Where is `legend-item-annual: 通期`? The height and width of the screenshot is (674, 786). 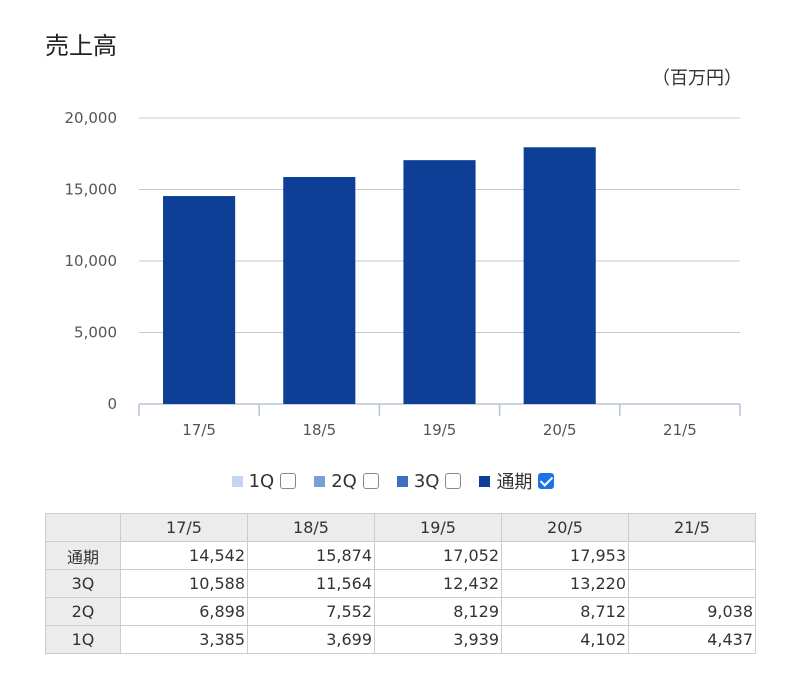 legend-item-annual: 通期 is located at coordinates (517, 481).